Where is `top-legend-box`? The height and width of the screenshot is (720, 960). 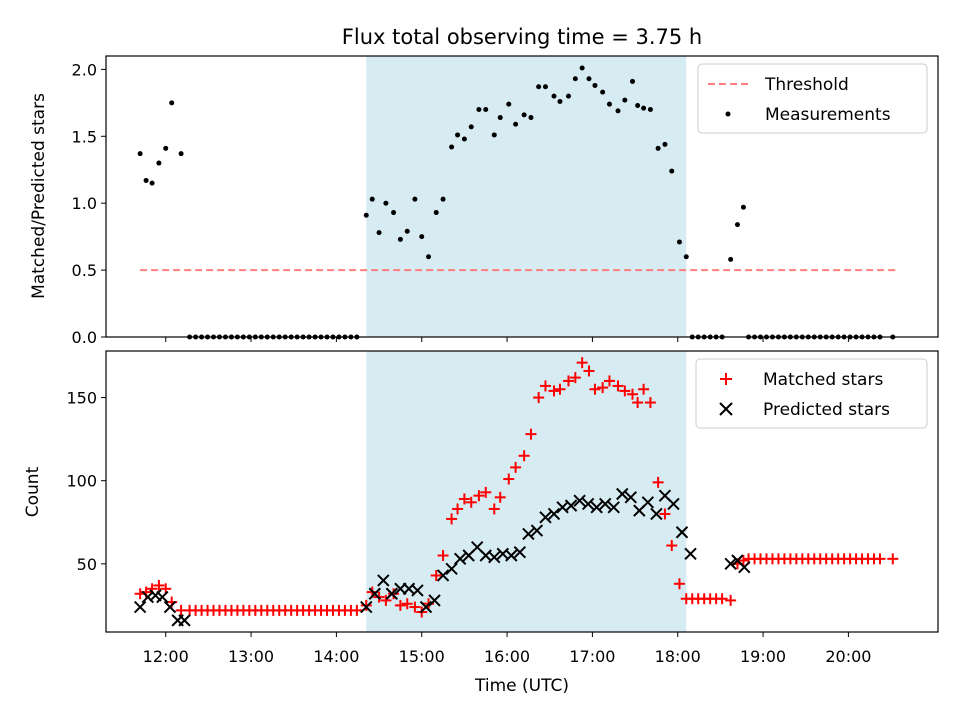 top-legend-box is located at coordinates (812, 98).